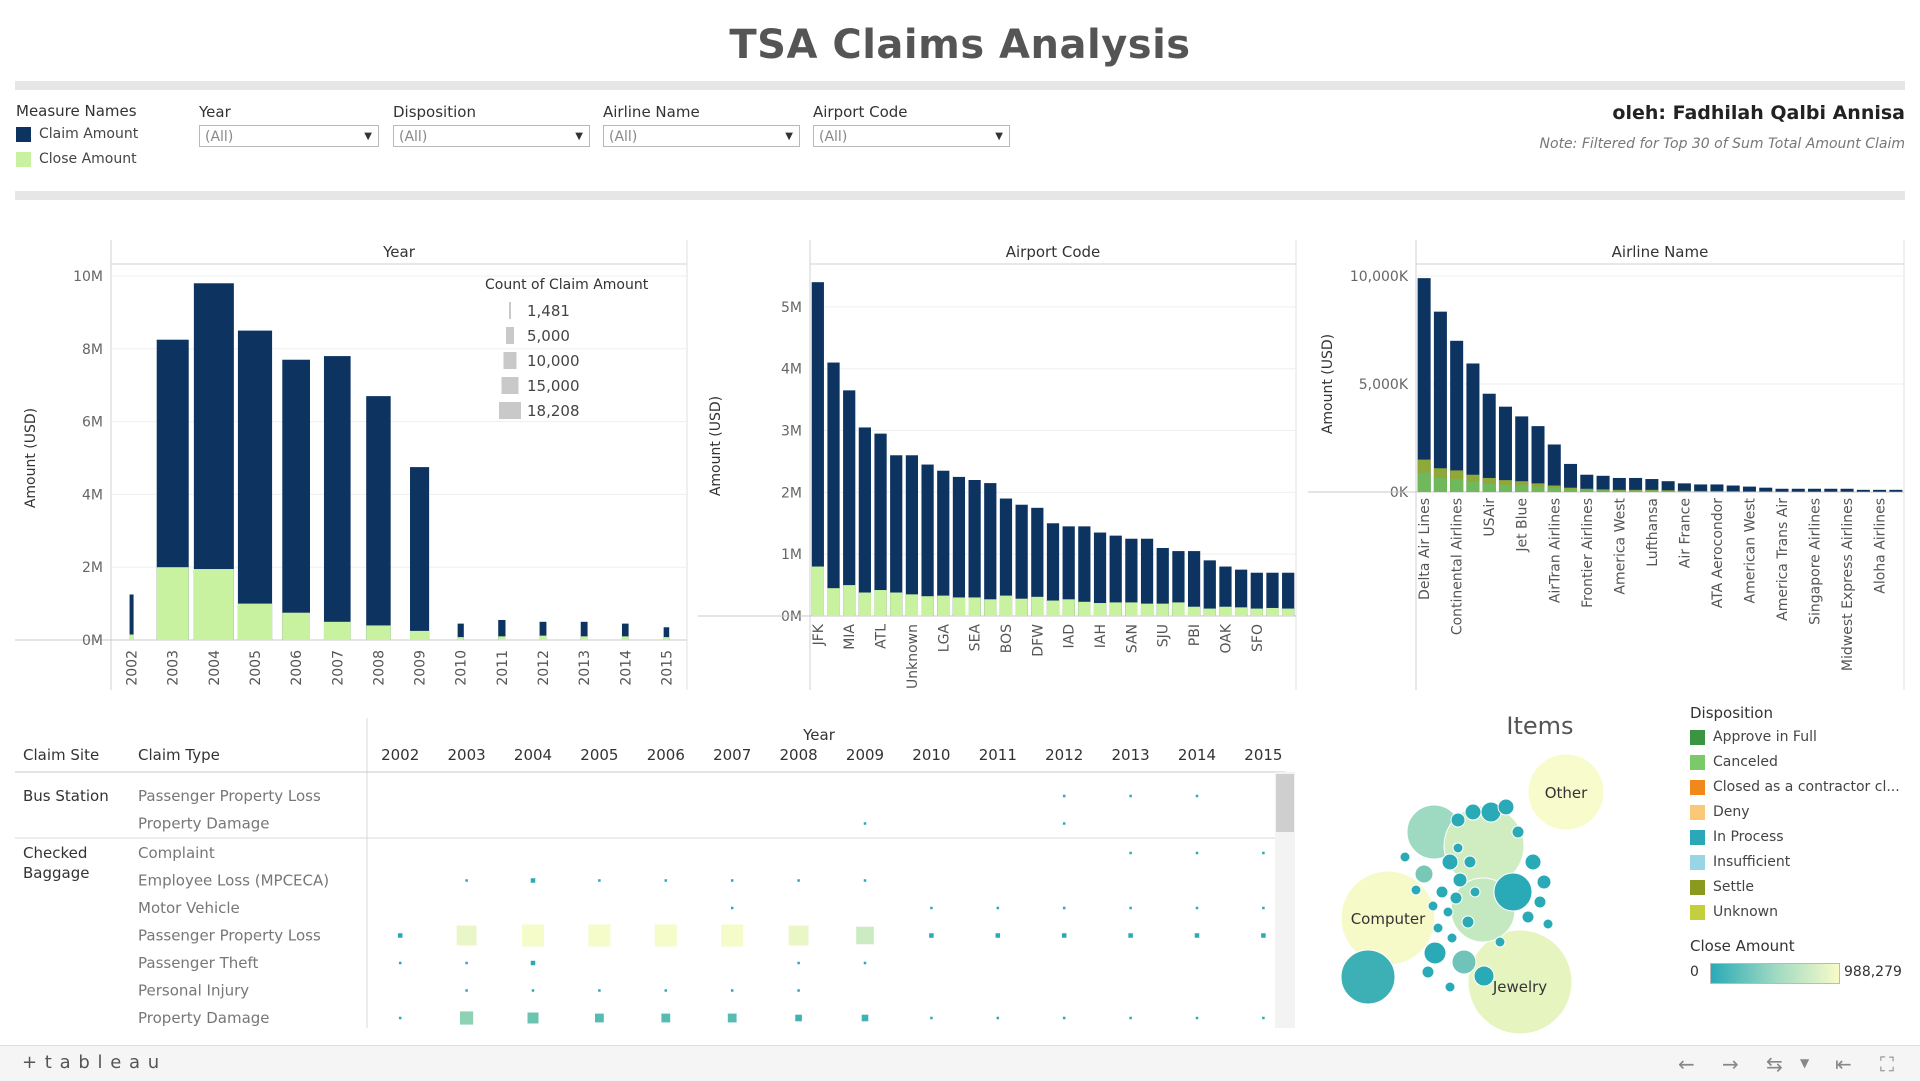 The image size is (1920, 1081). Describe the element at coordinates (1774, 1064) in the screenshot. I see `revert-icon: ⇆` at that location.